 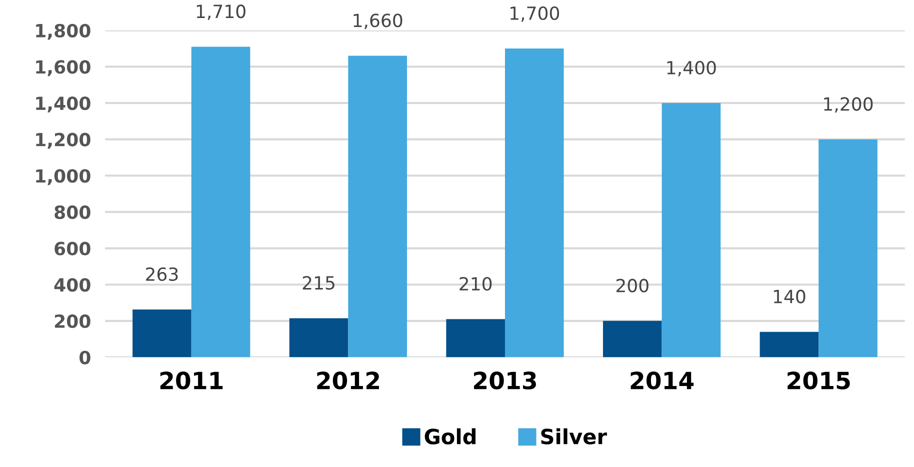 I want to click on data-label: 200, so click(x=632, y=285).